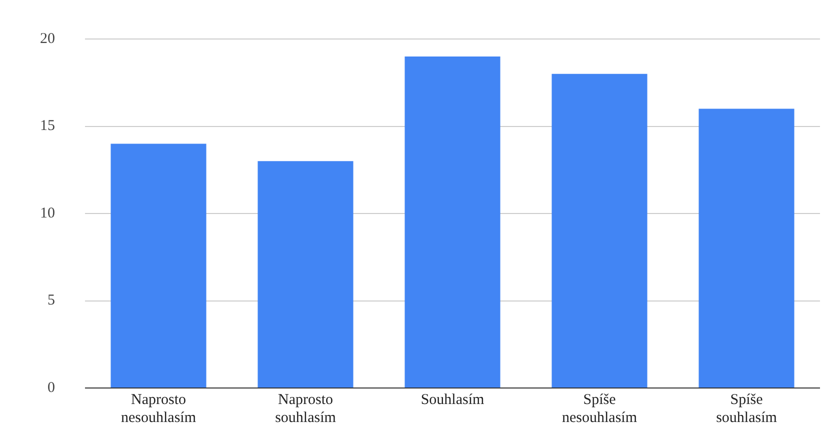  What do you see at coordinates (452, 400) in the screenshot?
I see `x-tick-label: Souhlasím` at bounding box center [452, 400].